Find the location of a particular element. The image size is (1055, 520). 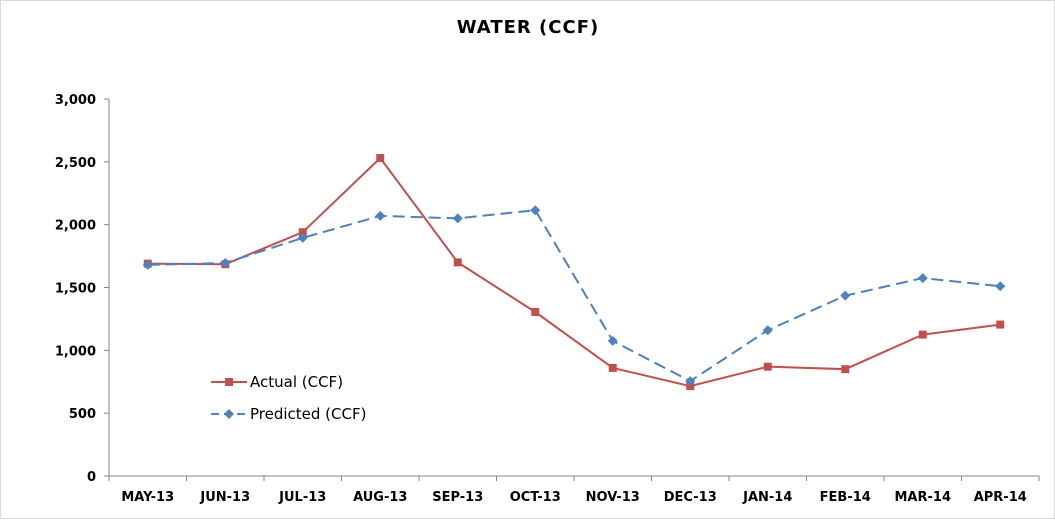

legend: Actual (CCF) Predicted (CCF) is located at coordinates (288, 398).